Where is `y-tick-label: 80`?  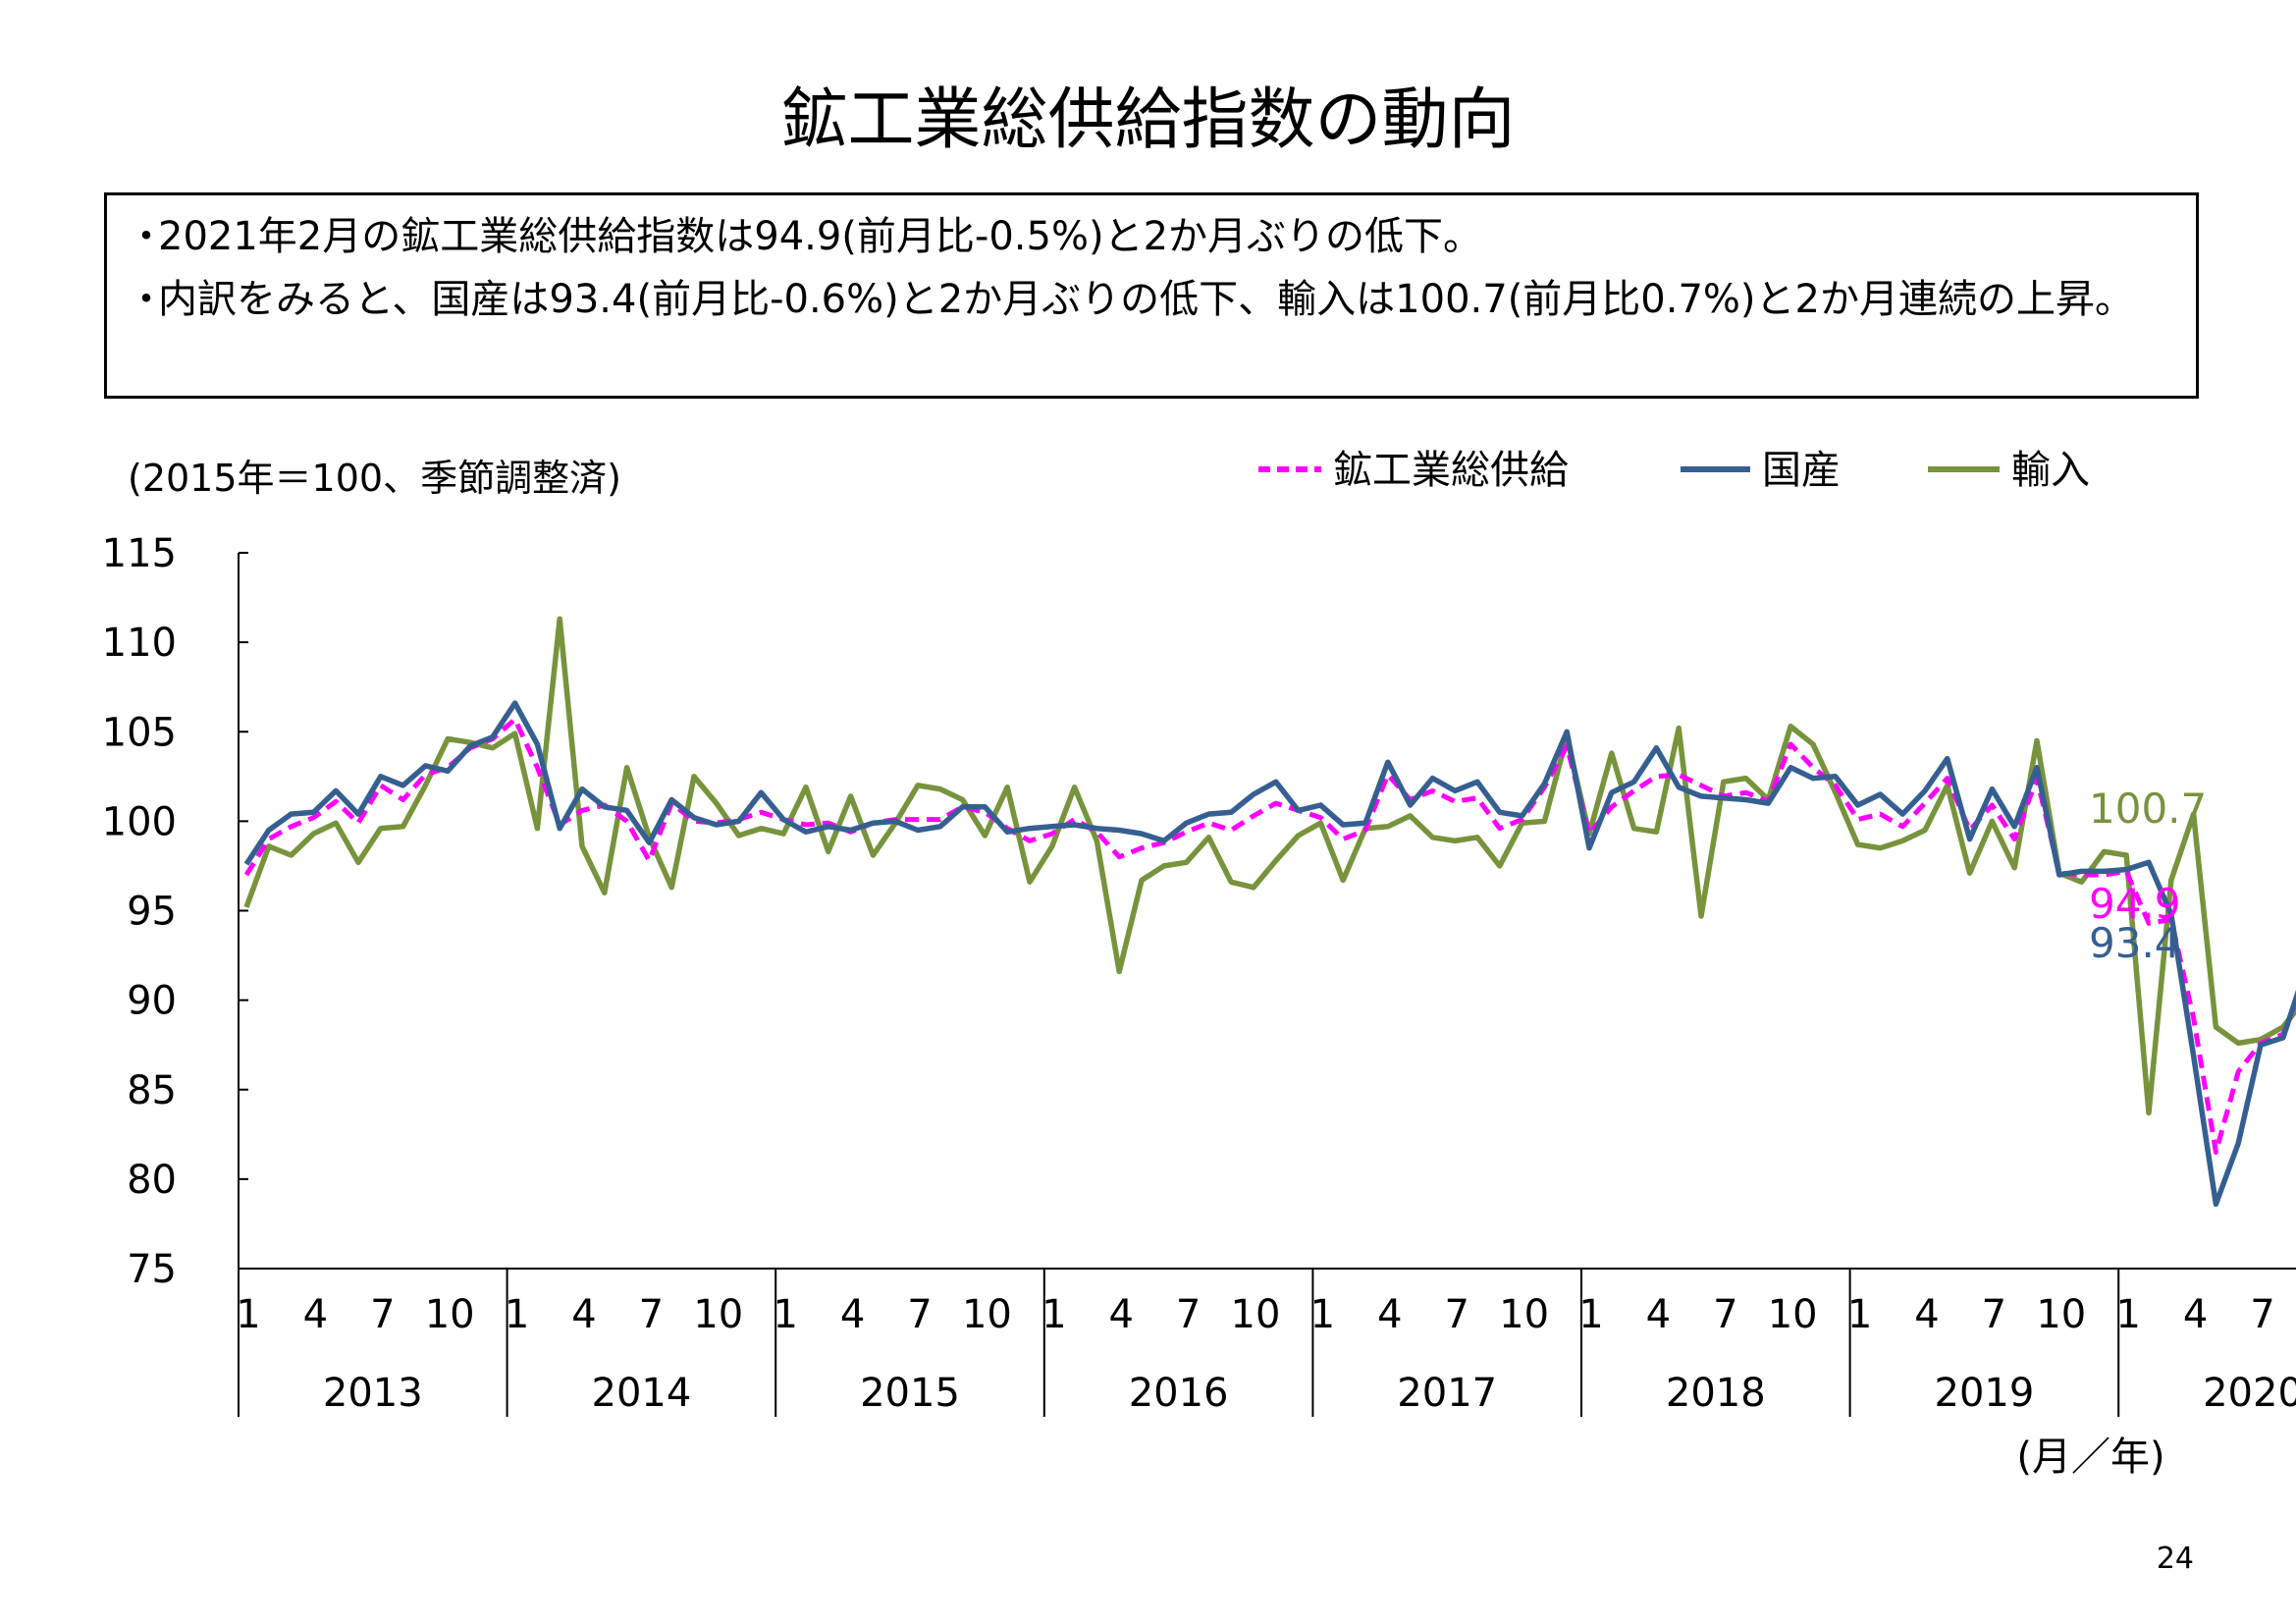 y-tick-label: 80 is located at coordinates (152, 1180).